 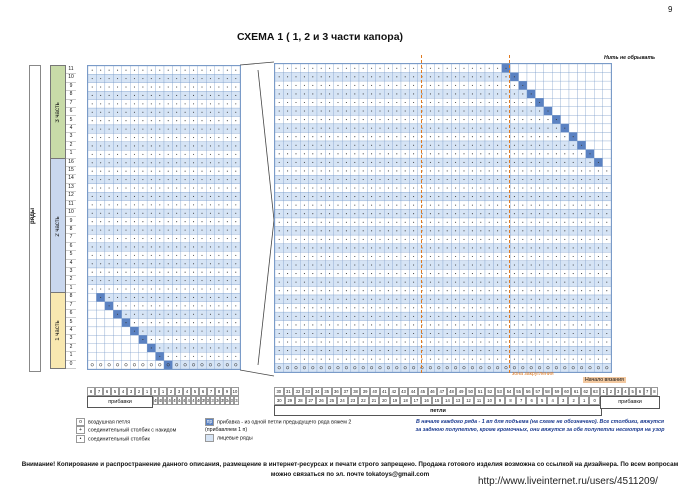 I want to click on row-number: 9, so click(x=71, y=221).